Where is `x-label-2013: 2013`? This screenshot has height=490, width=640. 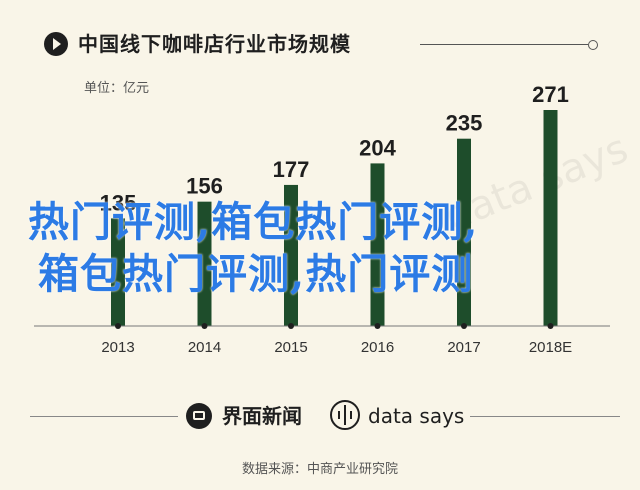
x-label-2013: 2013 is located at coordinates (117, 347).